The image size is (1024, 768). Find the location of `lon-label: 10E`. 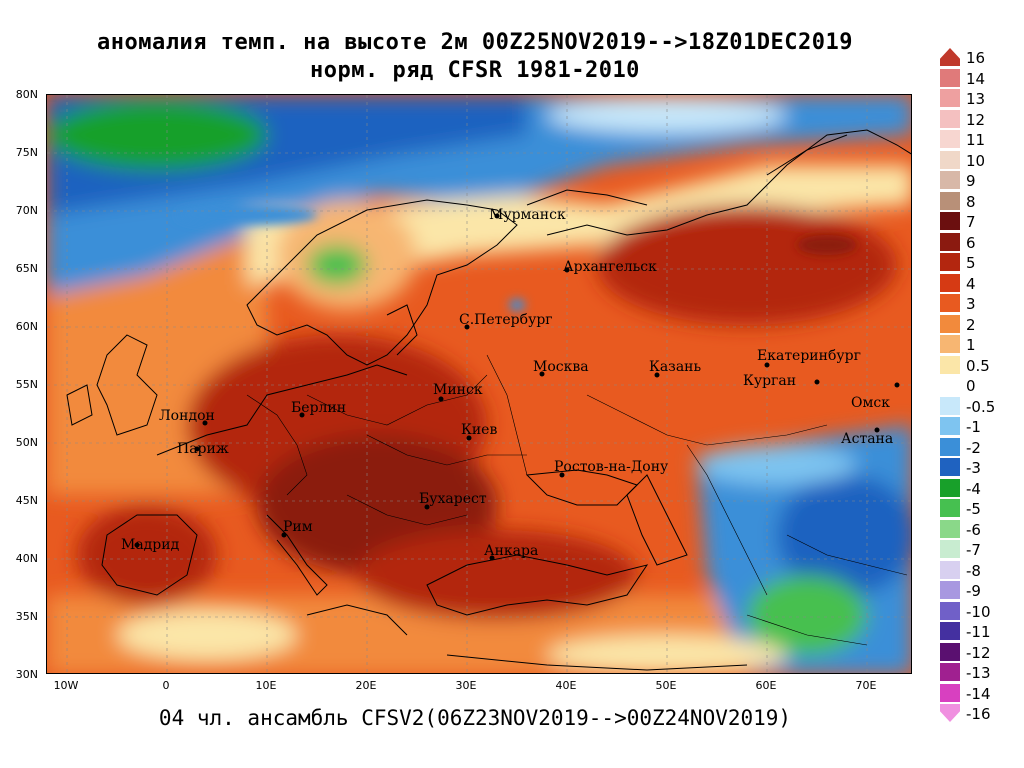

lon-label: 10E is located at coordinates (266, 685).